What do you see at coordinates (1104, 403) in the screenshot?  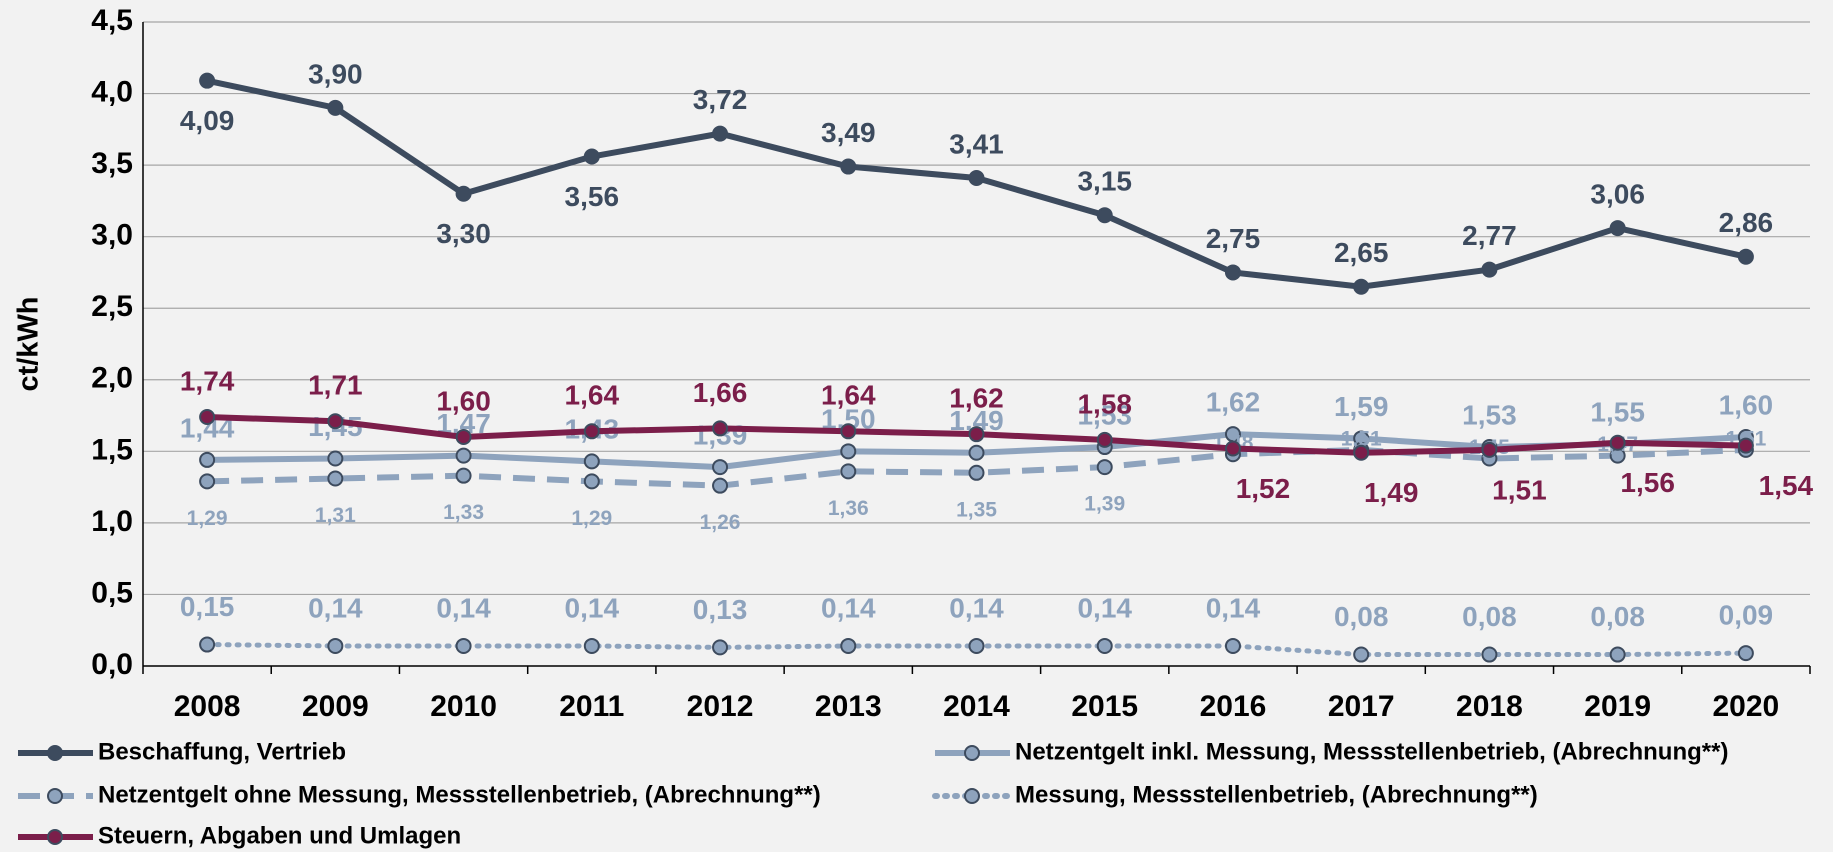 I see `data-label: 1,58` at bounding box center [1104, 403].